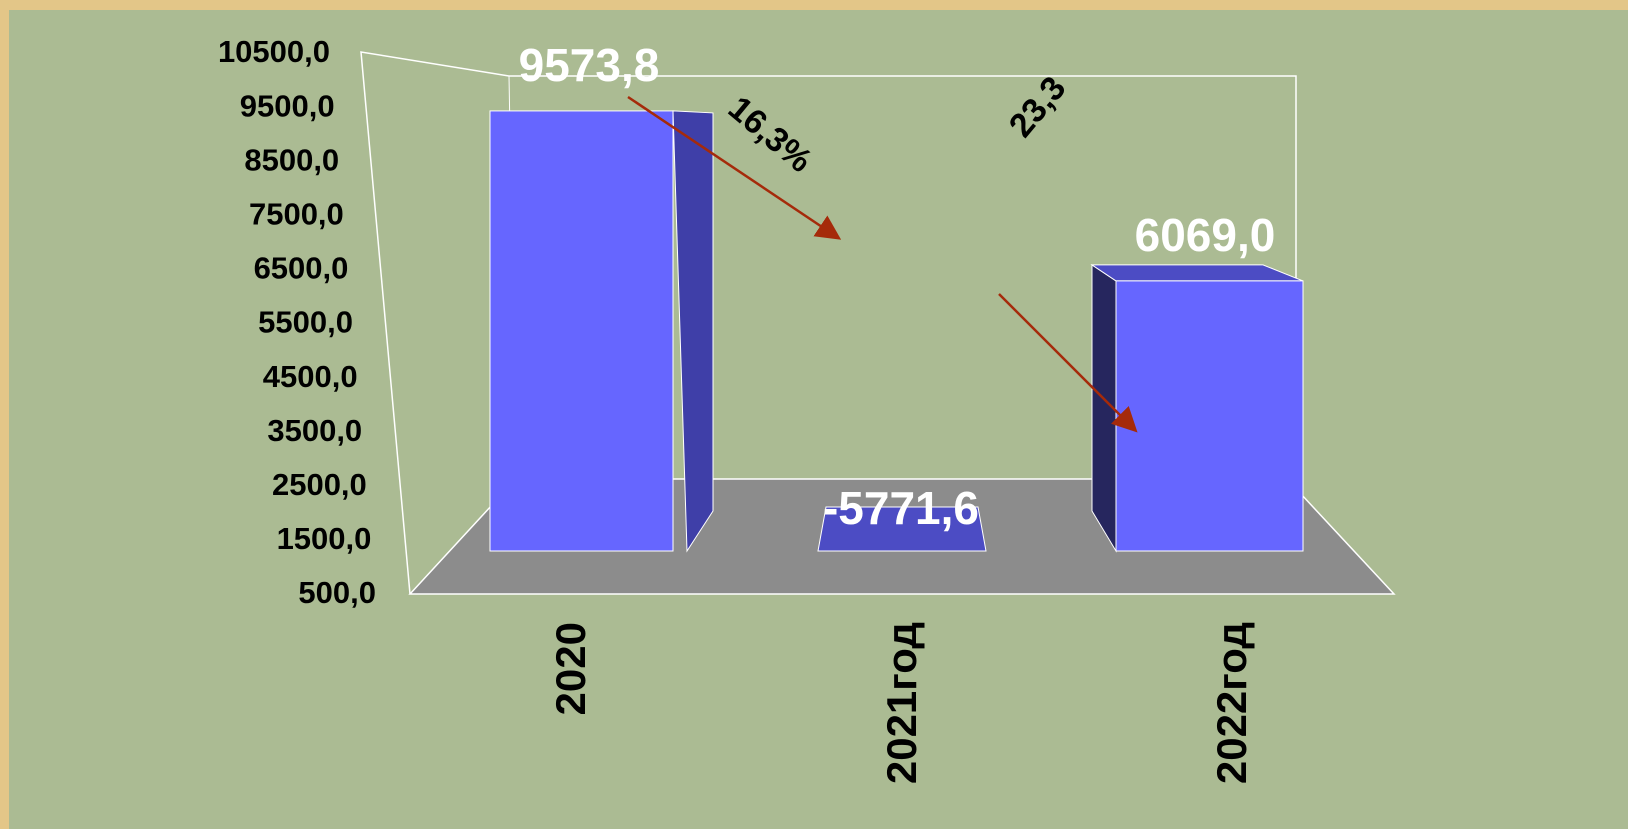  What do you see at coordinates (310, 376) in the screenshot?
I see `y-tick-label: 4500,0` at bounding box center [310, 376].